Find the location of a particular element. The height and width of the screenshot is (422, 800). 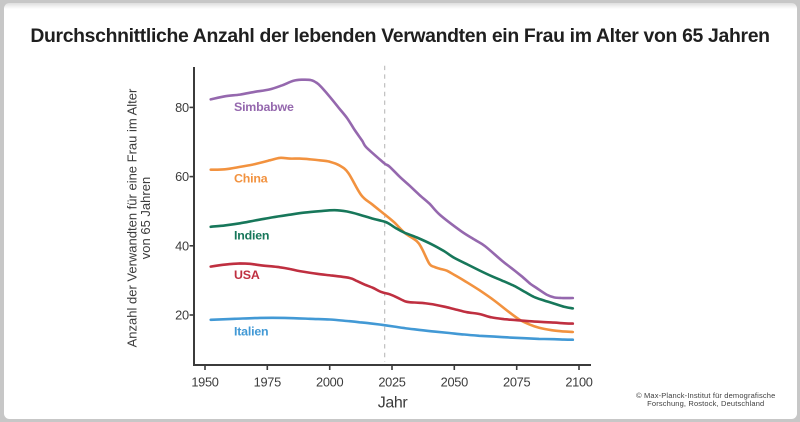

svg-text: von 65 Jahren is located at coordinates (145, 218).